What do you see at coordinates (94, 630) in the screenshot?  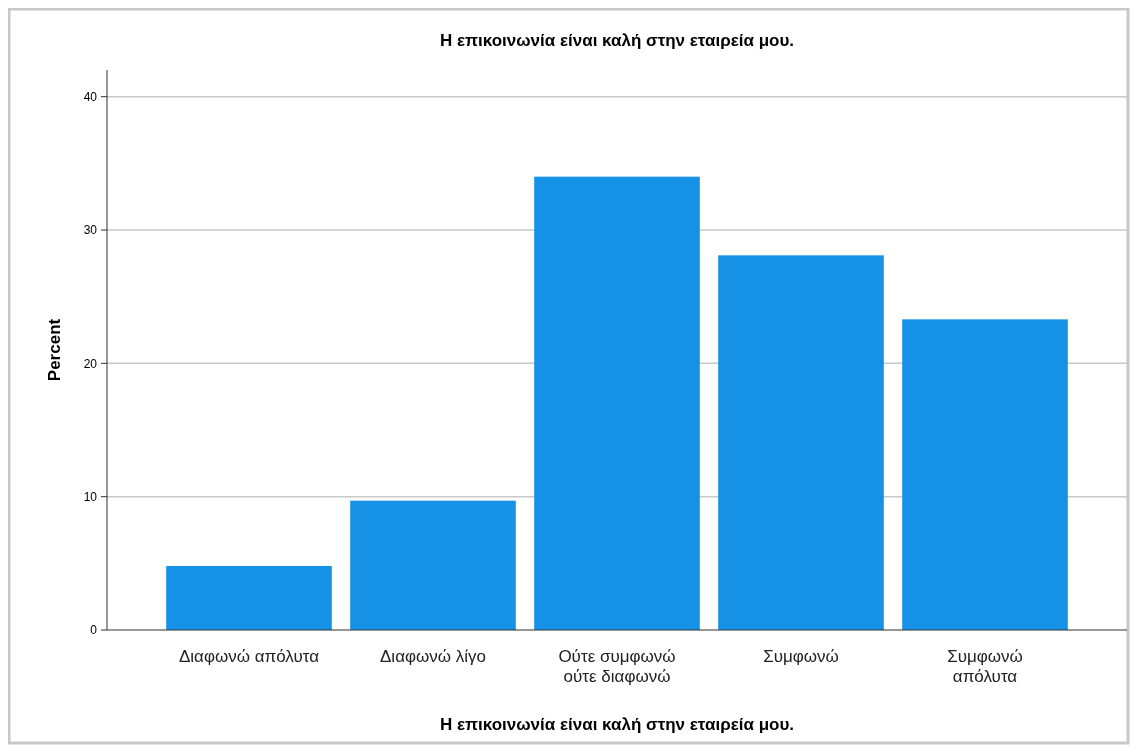 I see `y-tick-label: 0` at bounding box center [94, 630].